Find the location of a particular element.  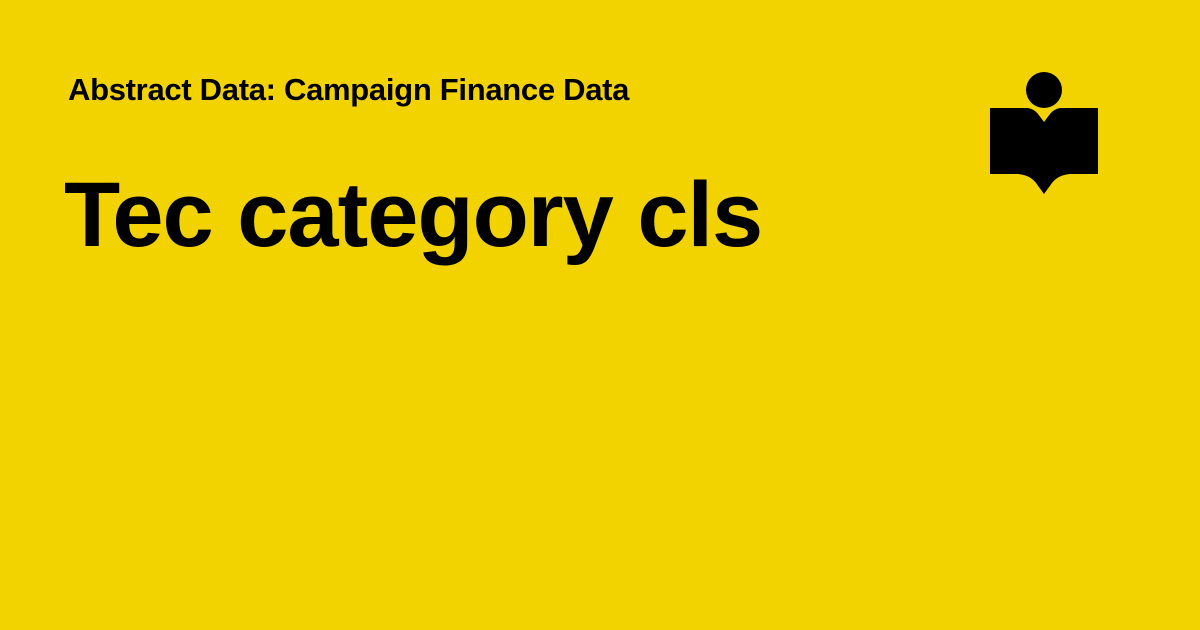

page-subtitle: Abstract Data: Campaign Finance Data is located at coordinates (349, 89).